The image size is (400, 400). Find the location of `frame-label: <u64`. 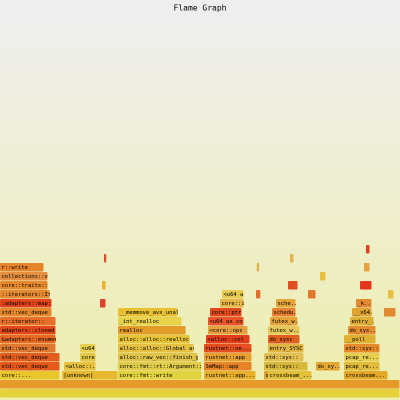

frame-label: <u64 is located at coordinates (89, 349).